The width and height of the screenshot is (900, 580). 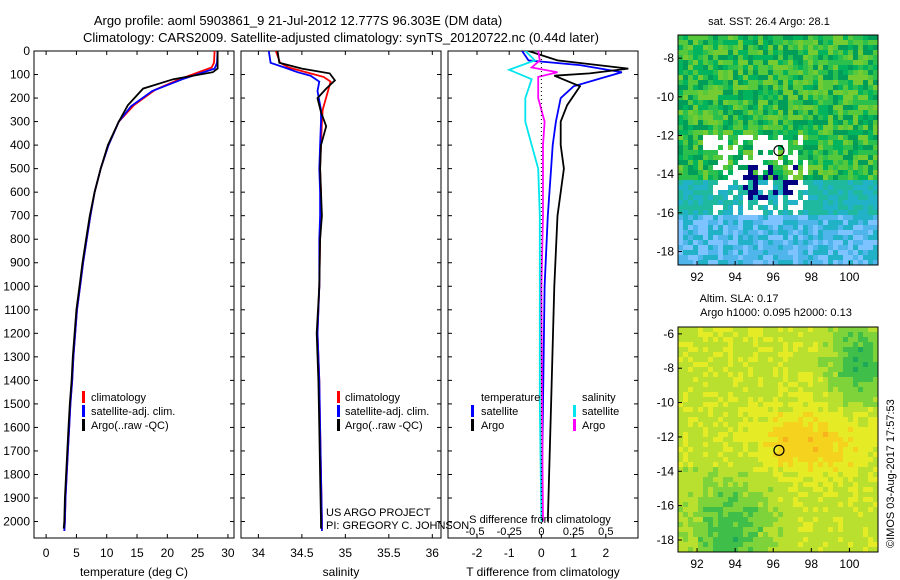 I want to click on sst-map-frame, so click(x=778, y=150).